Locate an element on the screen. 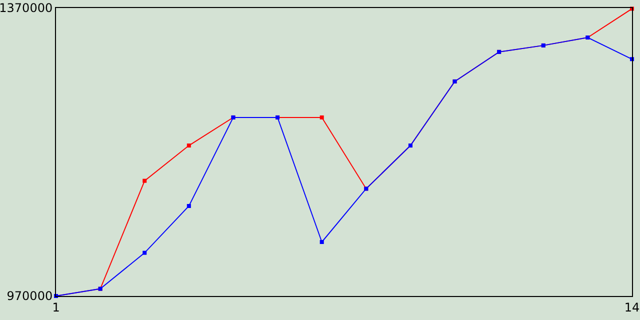  x-tick-label: 14 is located at coordinates (632, 307).